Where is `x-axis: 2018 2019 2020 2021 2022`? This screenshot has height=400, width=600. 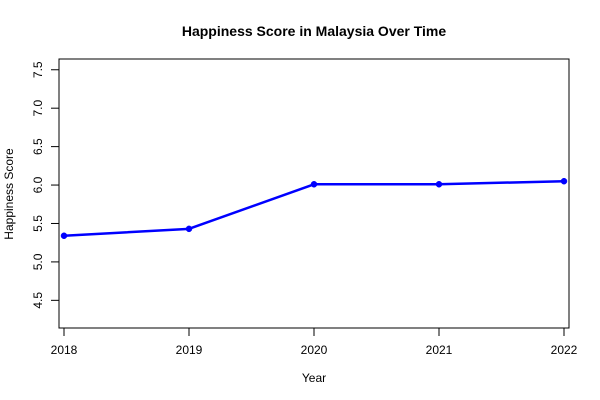 x-axis: 2018 2019 2020 2021 2022 is located at coordinates (314, 342).